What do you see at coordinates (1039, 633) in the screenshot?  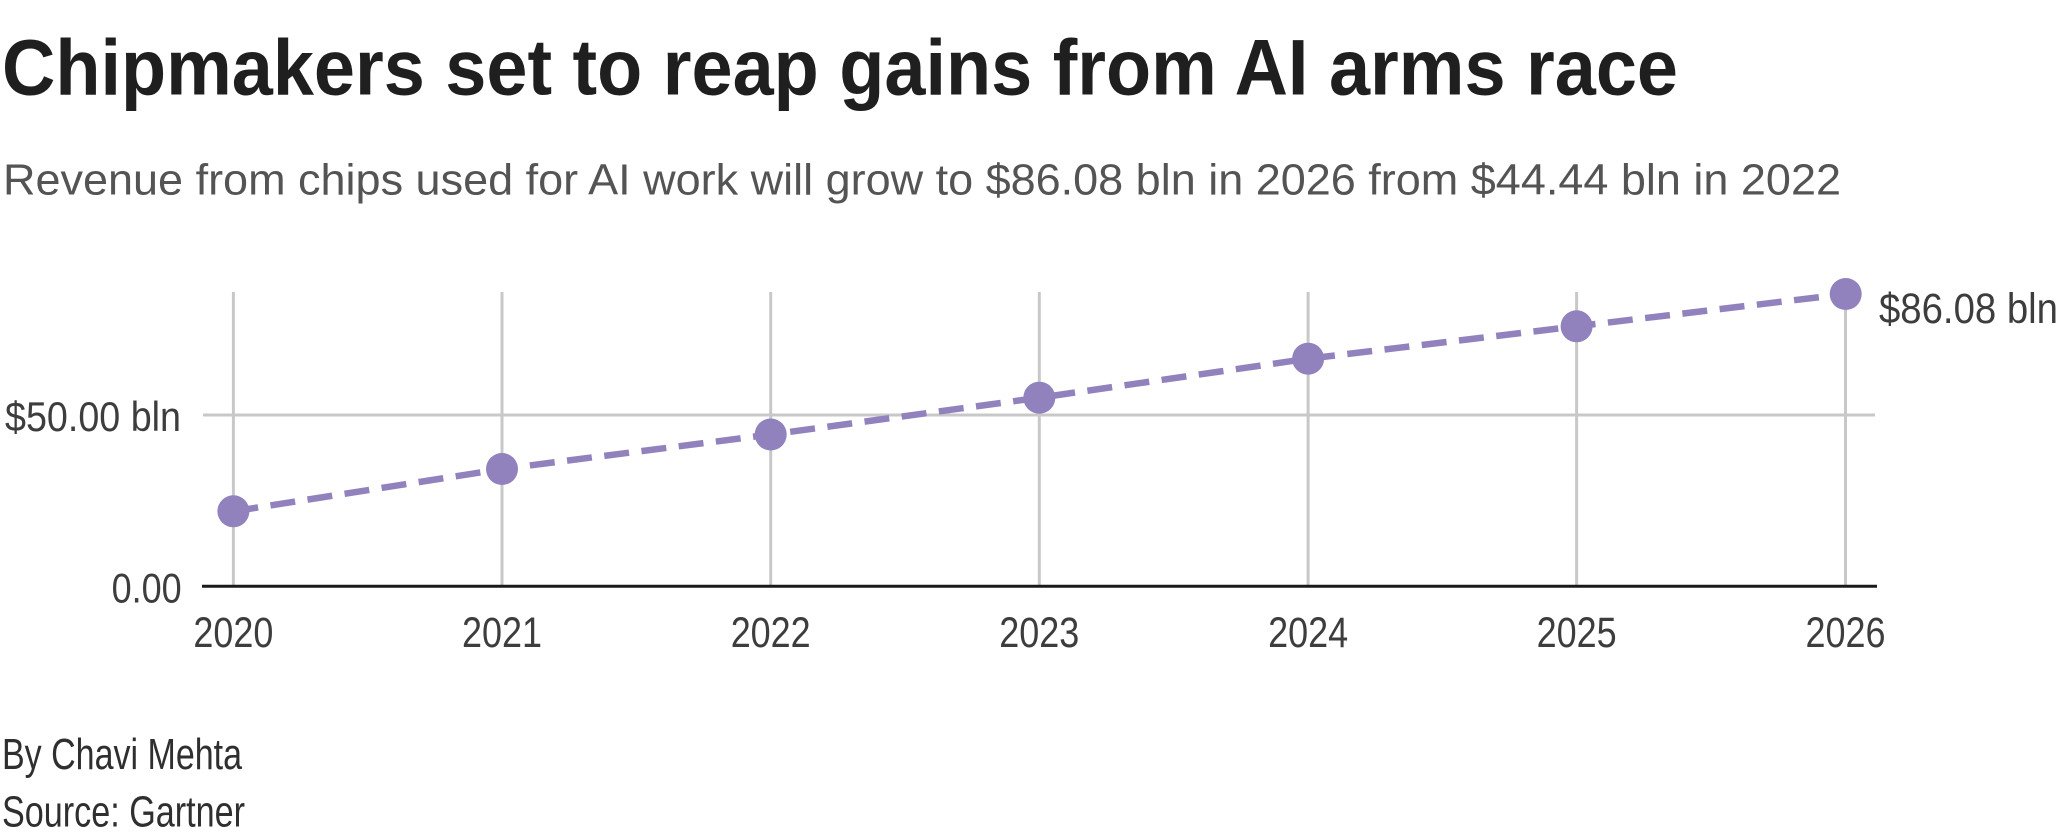 I see `svg-text: 2023` at bounding box center [1039, 633].